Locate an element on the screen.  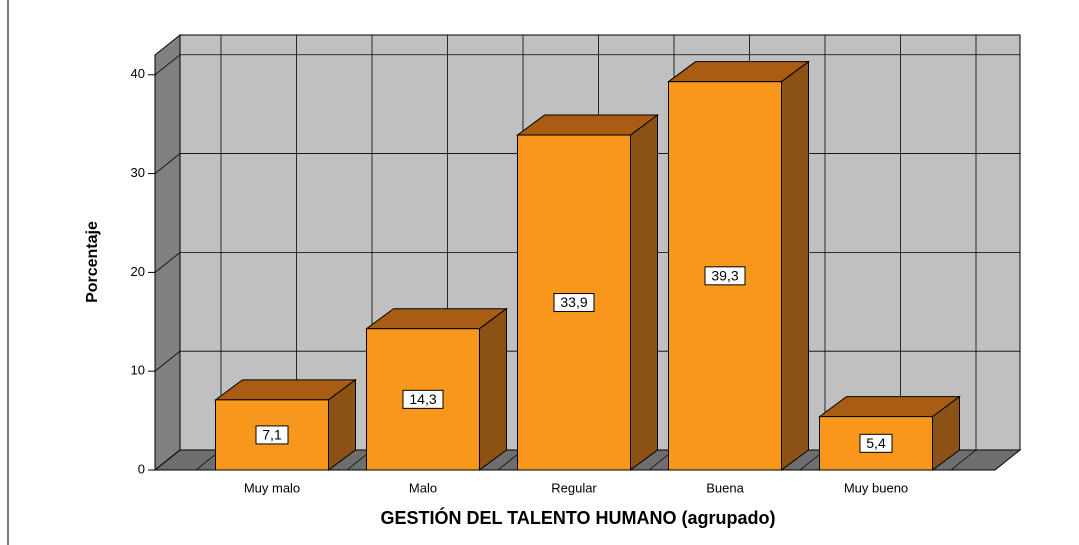
y-tick-label: 20 is located at coordinates (138, 271).